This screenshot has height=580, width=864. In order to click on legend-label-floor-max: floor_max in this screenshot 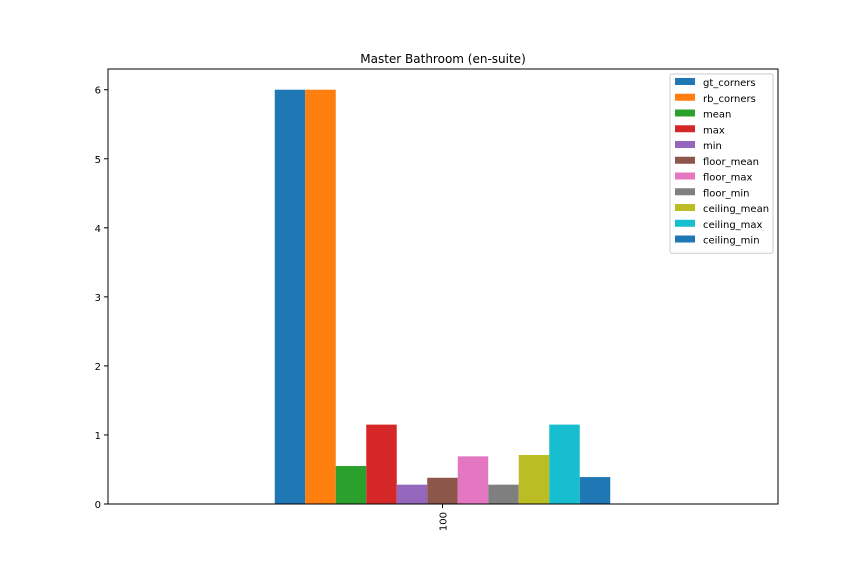, I will do `click(728, 178)`.